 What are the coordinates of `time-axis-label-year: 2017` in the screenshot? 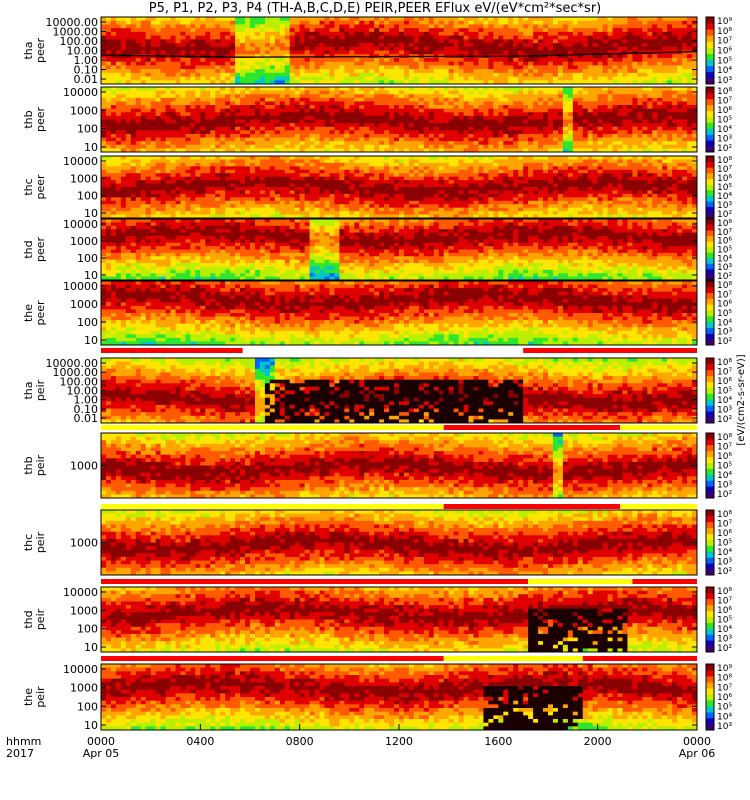 It's located at (20, 753).